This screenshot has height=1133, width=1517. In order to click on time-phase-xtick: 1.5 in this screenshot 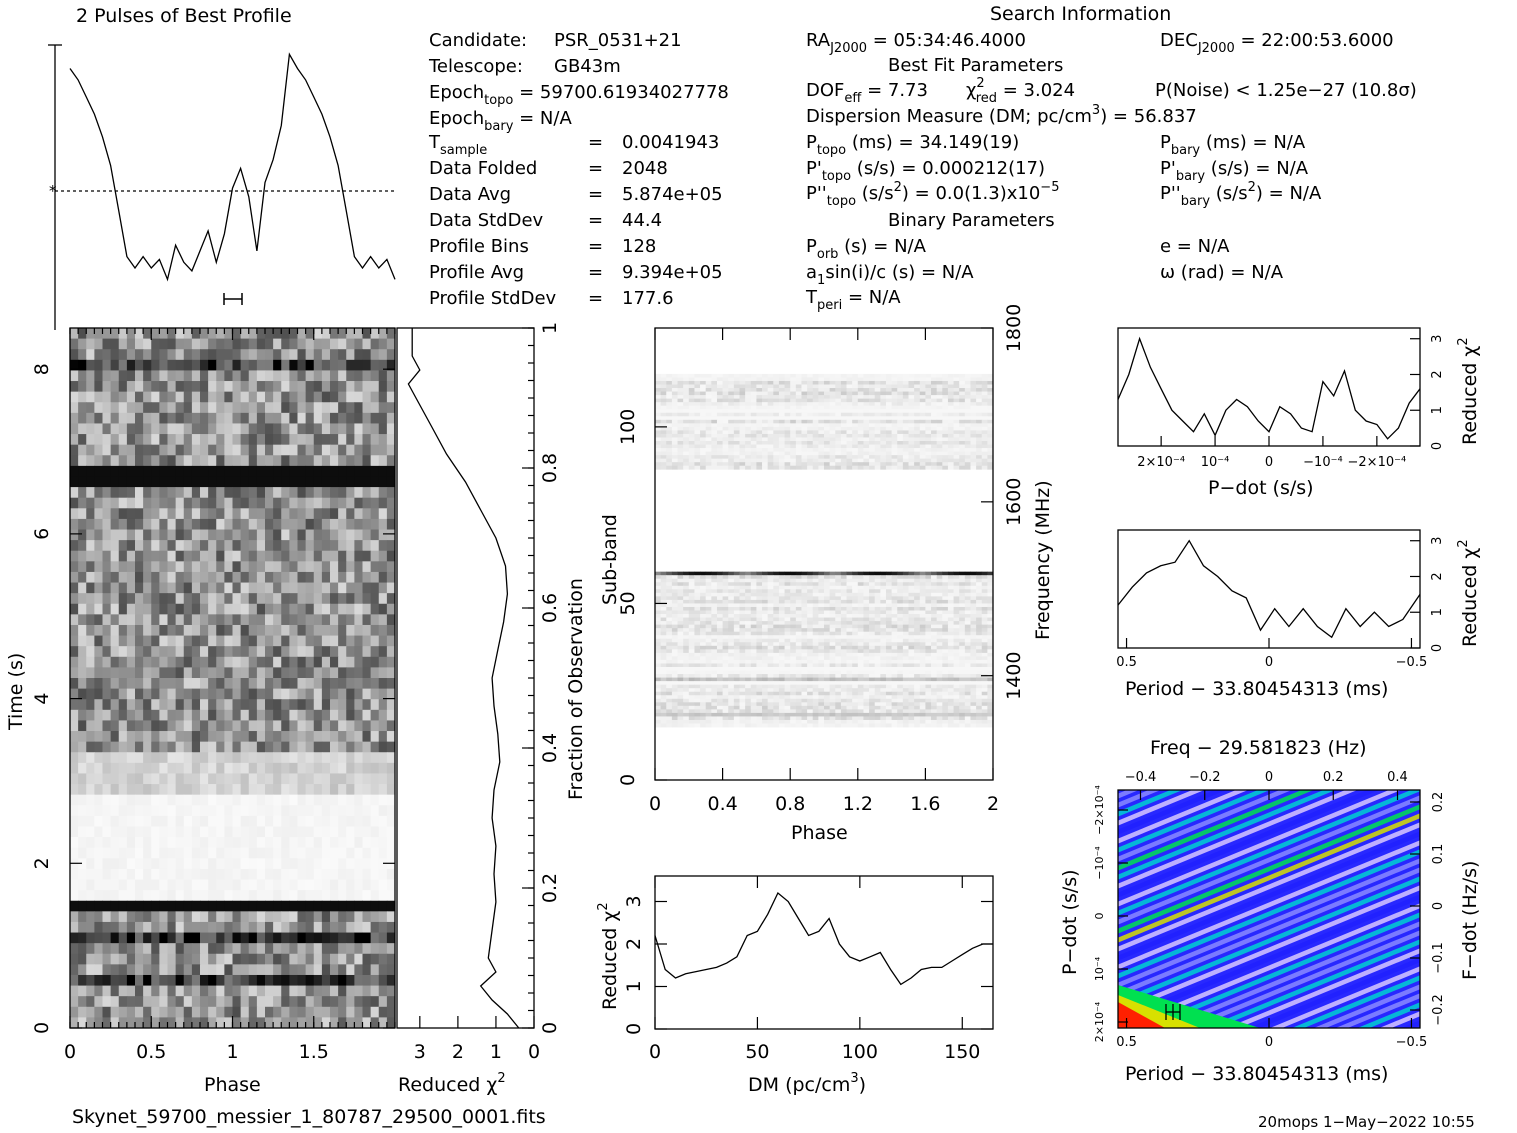, I will do `click(314, 1052)`.